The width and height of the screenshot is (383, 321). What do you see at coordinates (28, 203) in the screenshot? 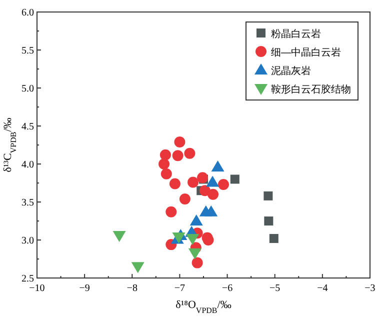
I see `y-tick-label: 3.5` at bounding box center [28, 203].